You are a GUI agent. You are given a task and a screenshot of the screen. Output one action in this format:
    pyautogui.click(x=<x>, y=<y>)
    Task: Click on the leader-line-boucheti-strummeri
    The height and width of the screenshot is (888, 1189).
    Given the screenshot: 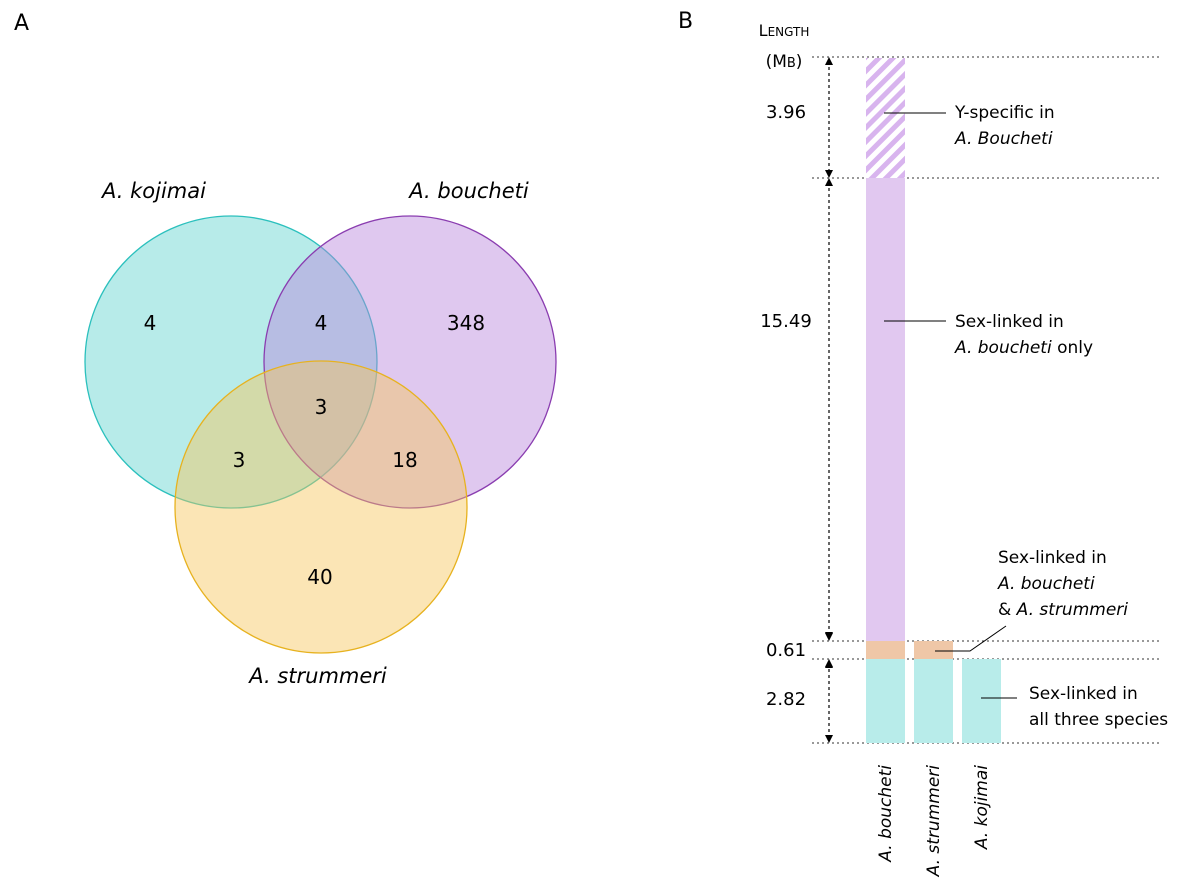 What is the action you would take?
    pyautogui.click(x=971, y=638)
    